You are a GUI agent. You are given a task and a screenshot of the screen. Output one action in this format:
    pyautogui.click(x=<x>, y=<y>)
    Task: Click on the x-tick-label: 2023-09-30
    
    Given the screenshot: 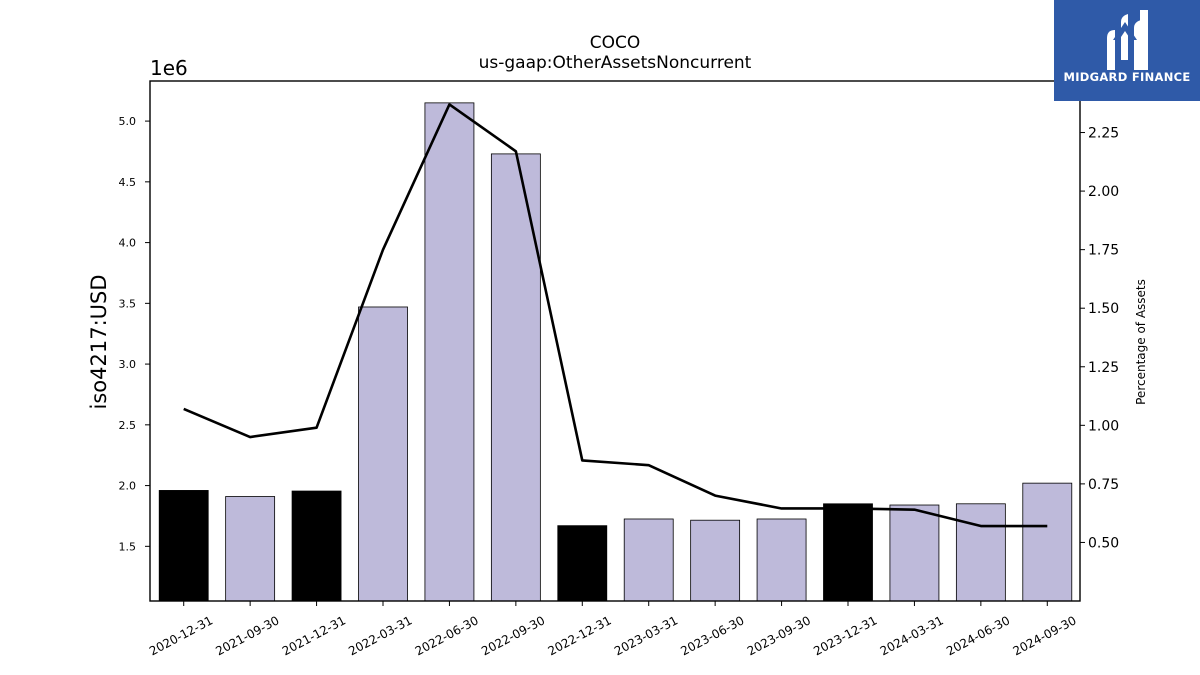 What is the action you would take?
    pyautogui.click(x=779, y=635)
    